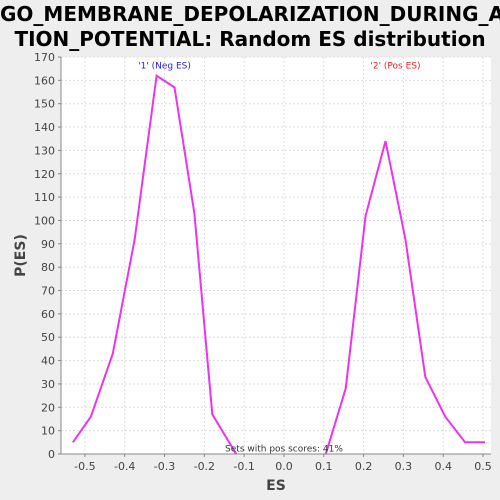  Describe the element at coordinates (44, 127) in the screenshot. I see `y-tick-label: 140` at that location.